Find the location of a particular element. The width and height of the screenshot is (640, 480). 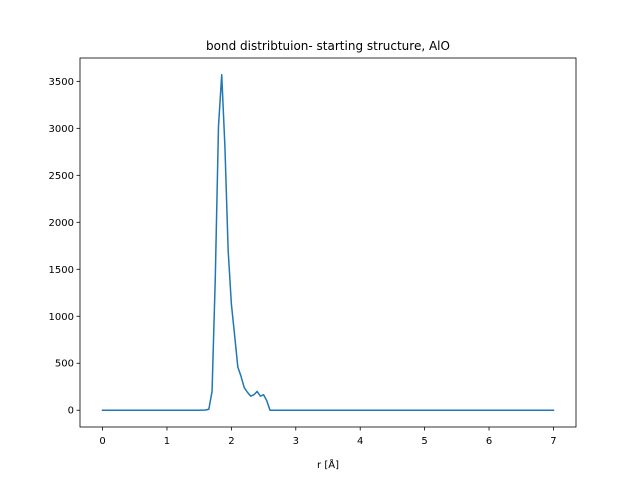

x-tick-label: 6 is located at coordinates (489, 441).